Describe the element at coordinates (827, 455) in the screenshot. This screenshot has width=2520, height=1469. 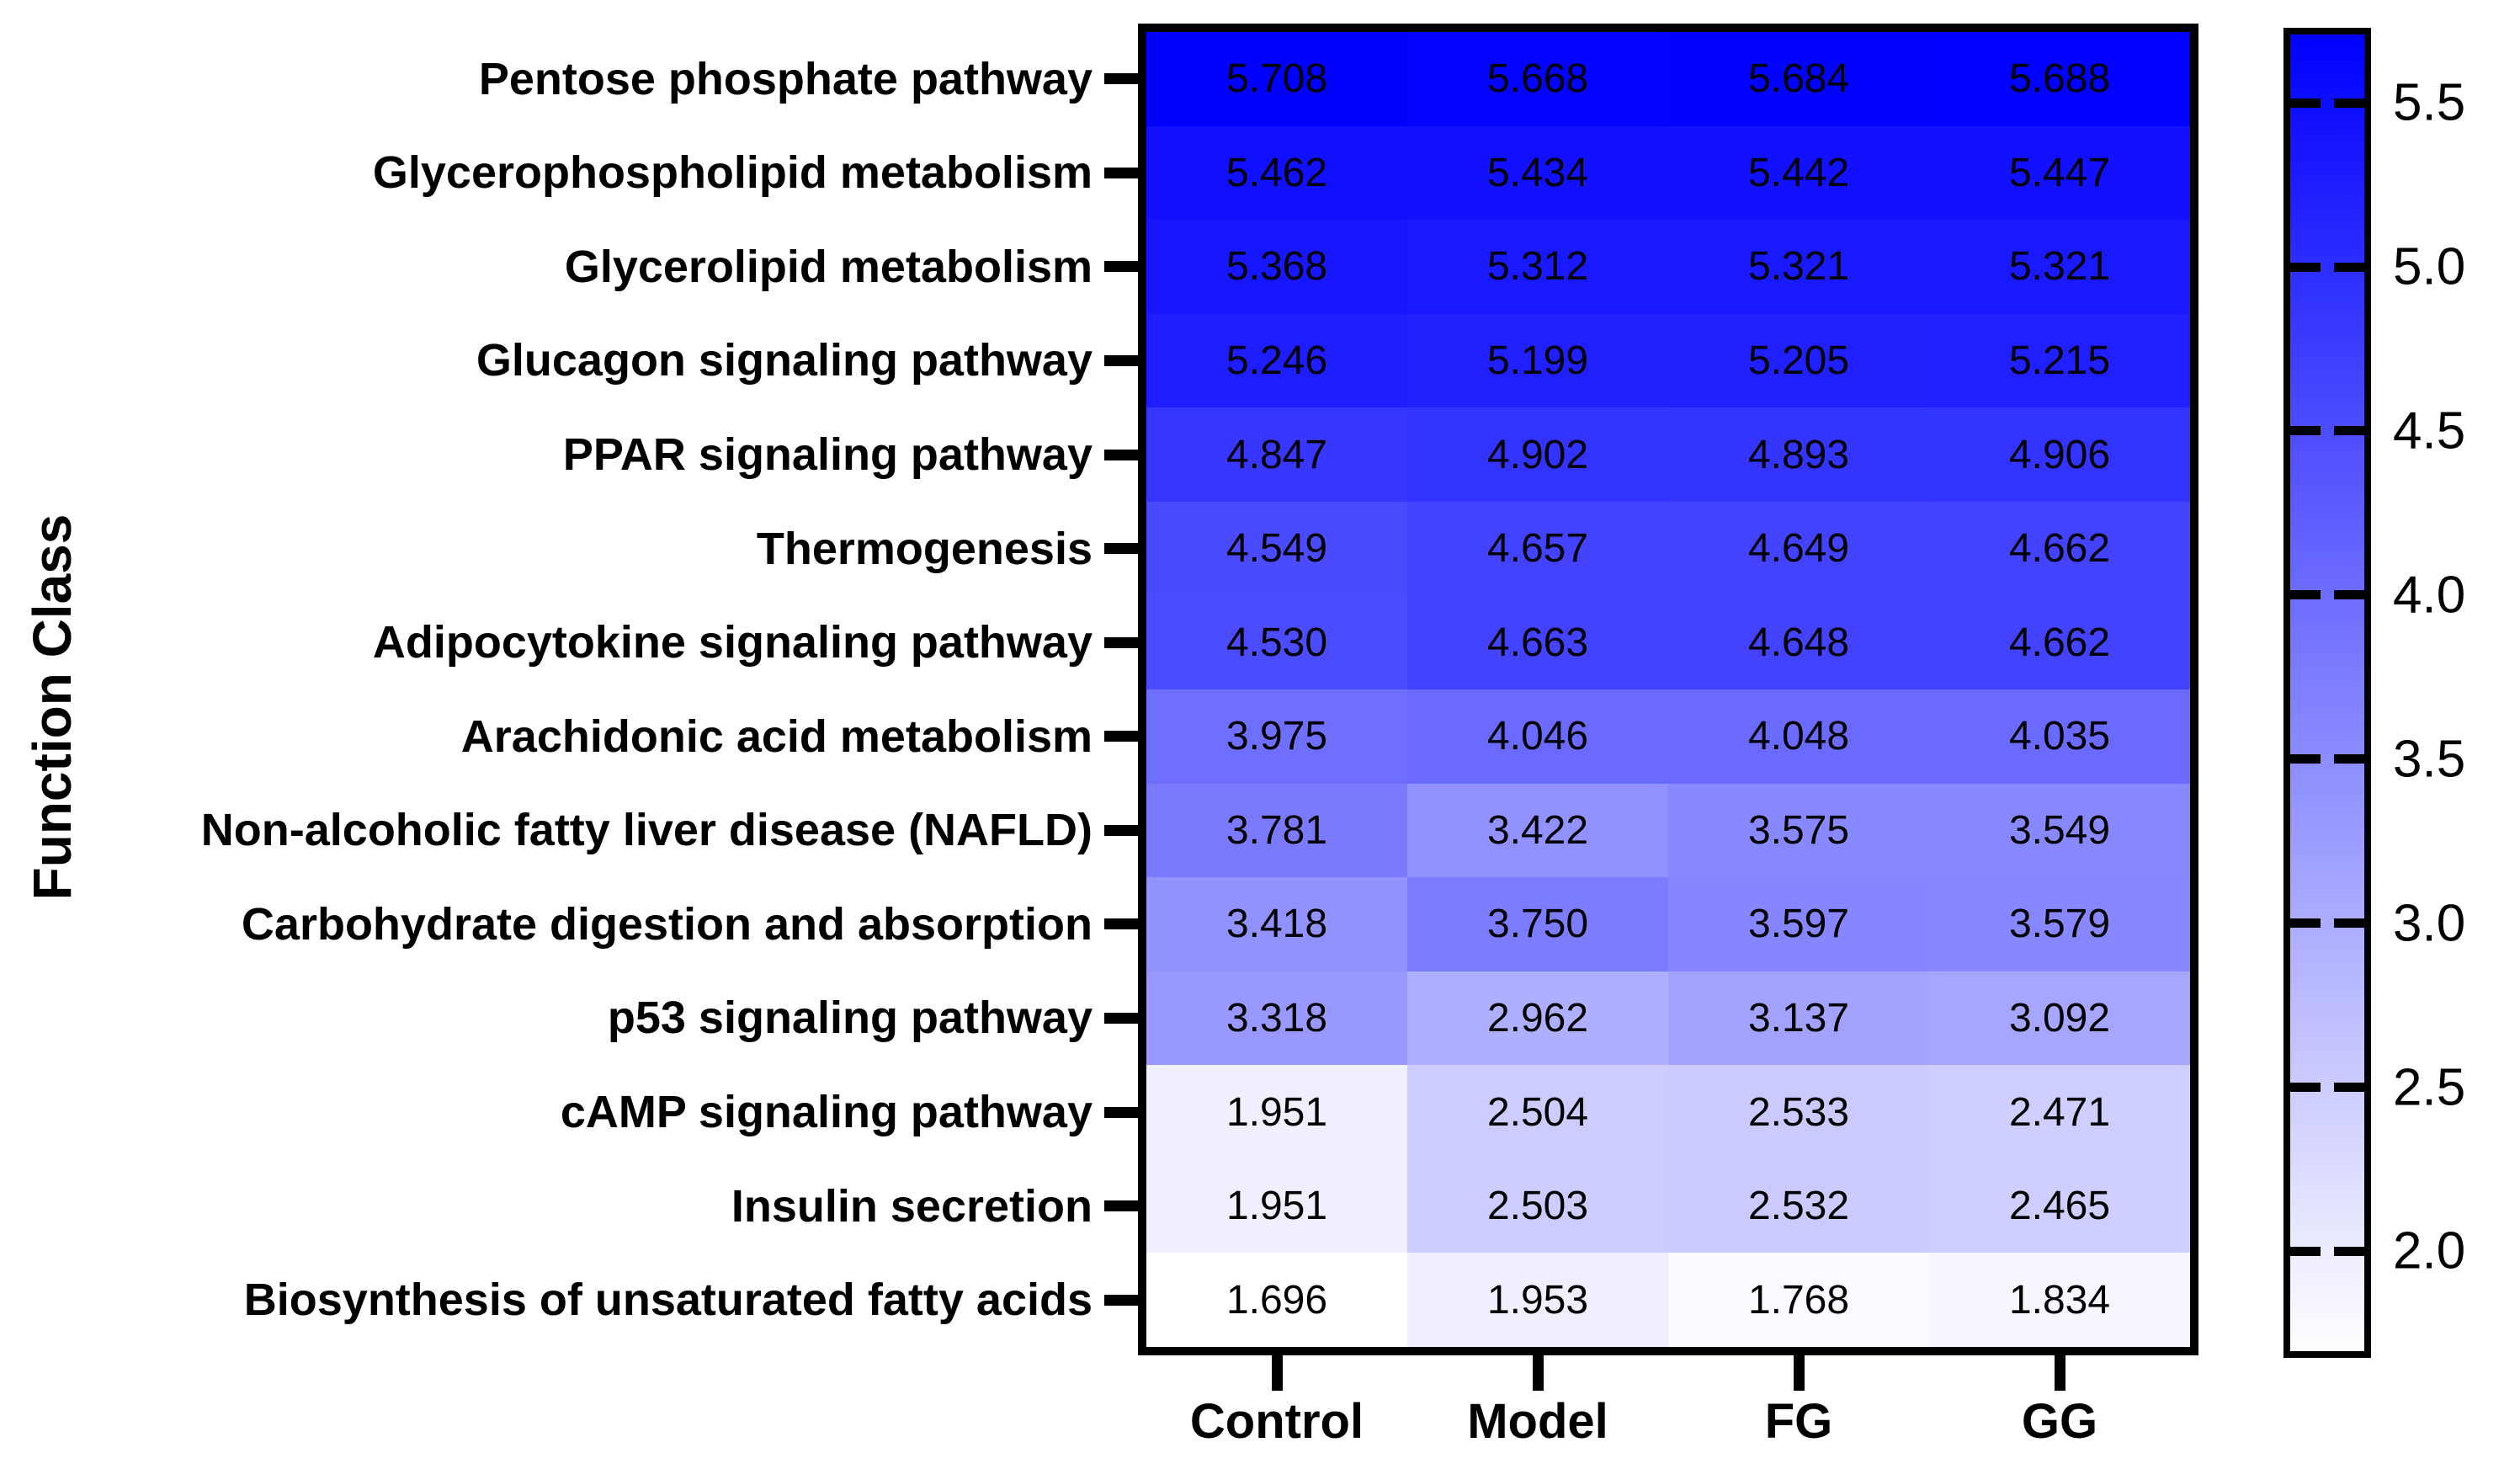
I see `row-label: PPAR signaling pathway` at that location.